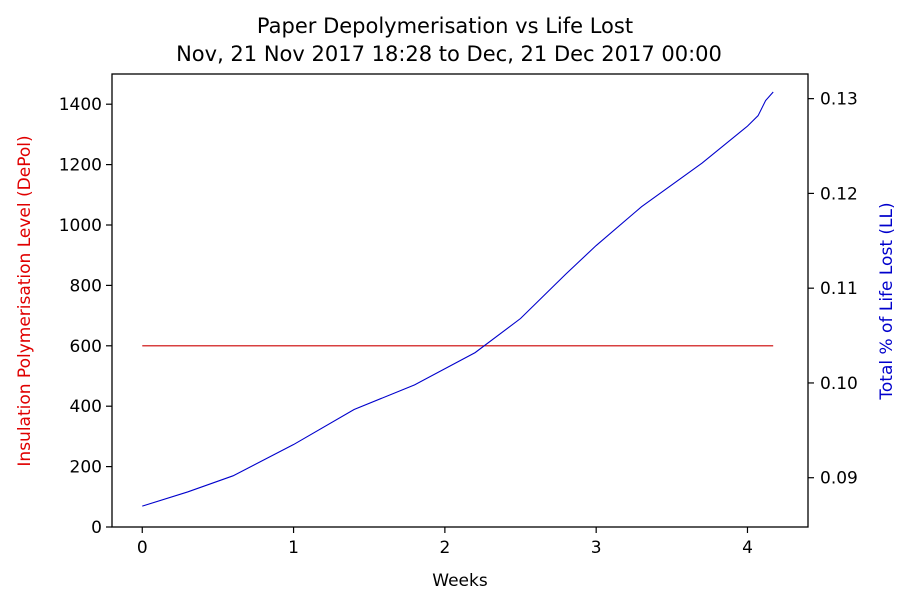 Image resolution: width=912 pixels, height=605 pixels. I want to click on left-y-tick-label: 1400, so click(80, 105).